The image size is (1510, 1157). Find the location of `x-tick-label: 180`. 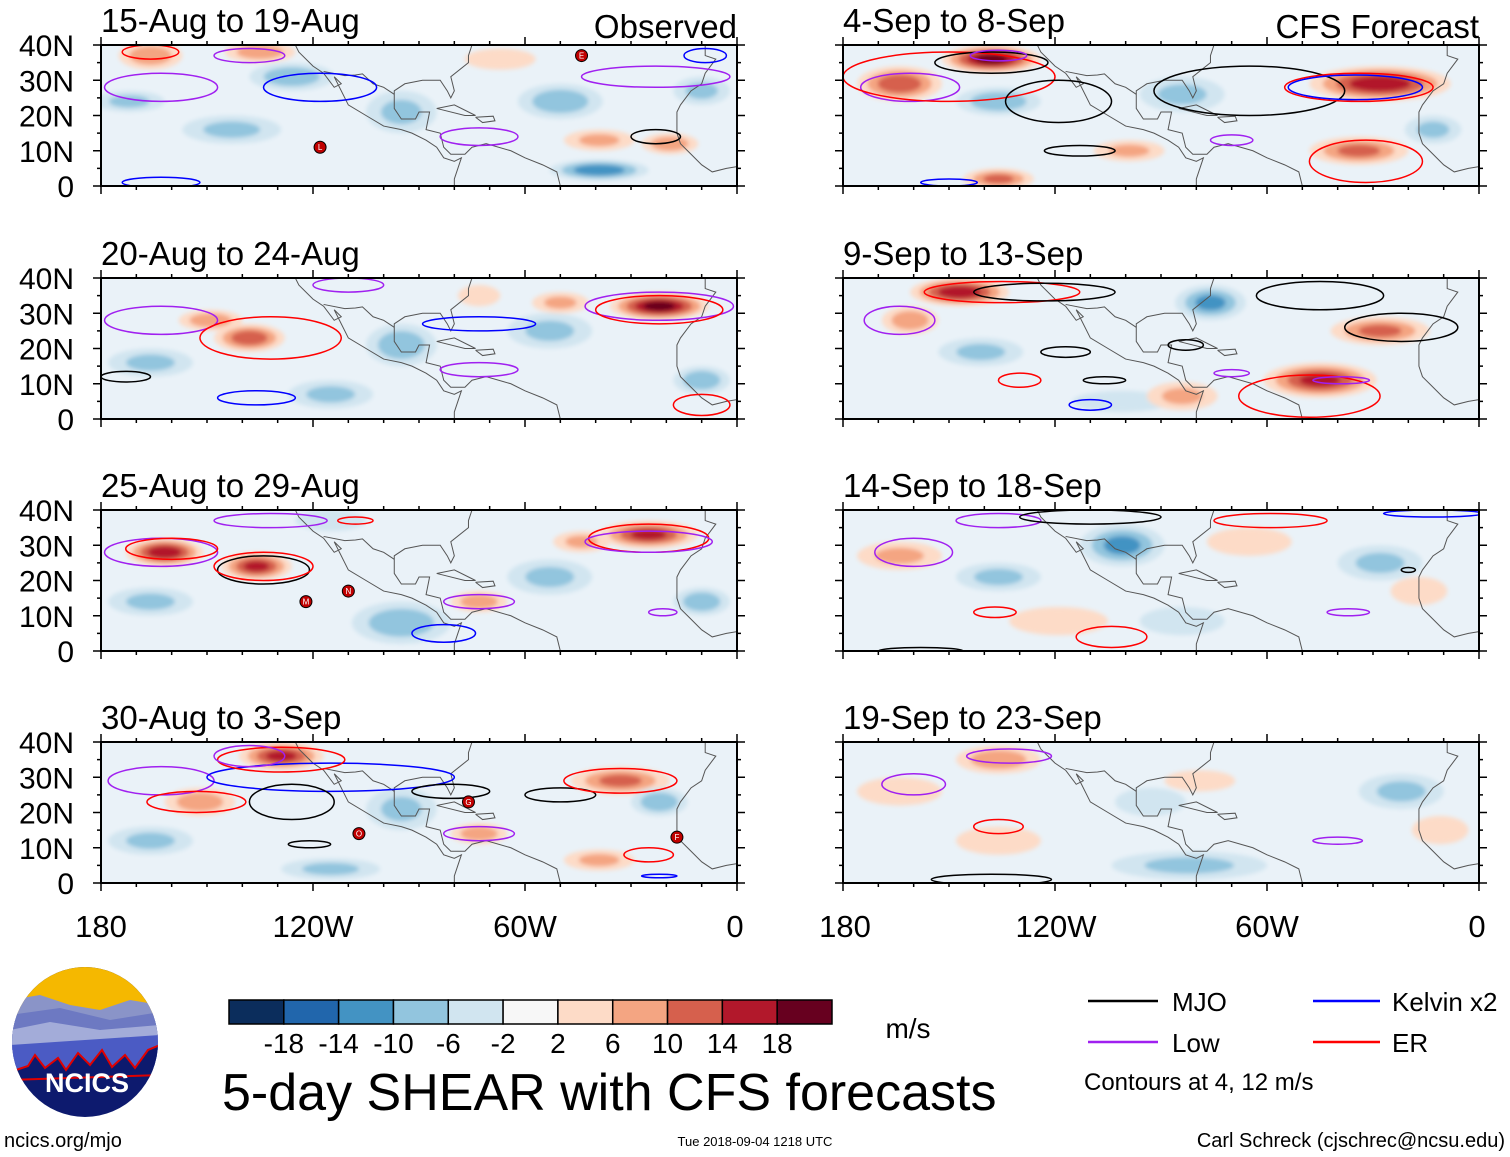

x-tick-label: 180 is located at coordinates (845, 926).